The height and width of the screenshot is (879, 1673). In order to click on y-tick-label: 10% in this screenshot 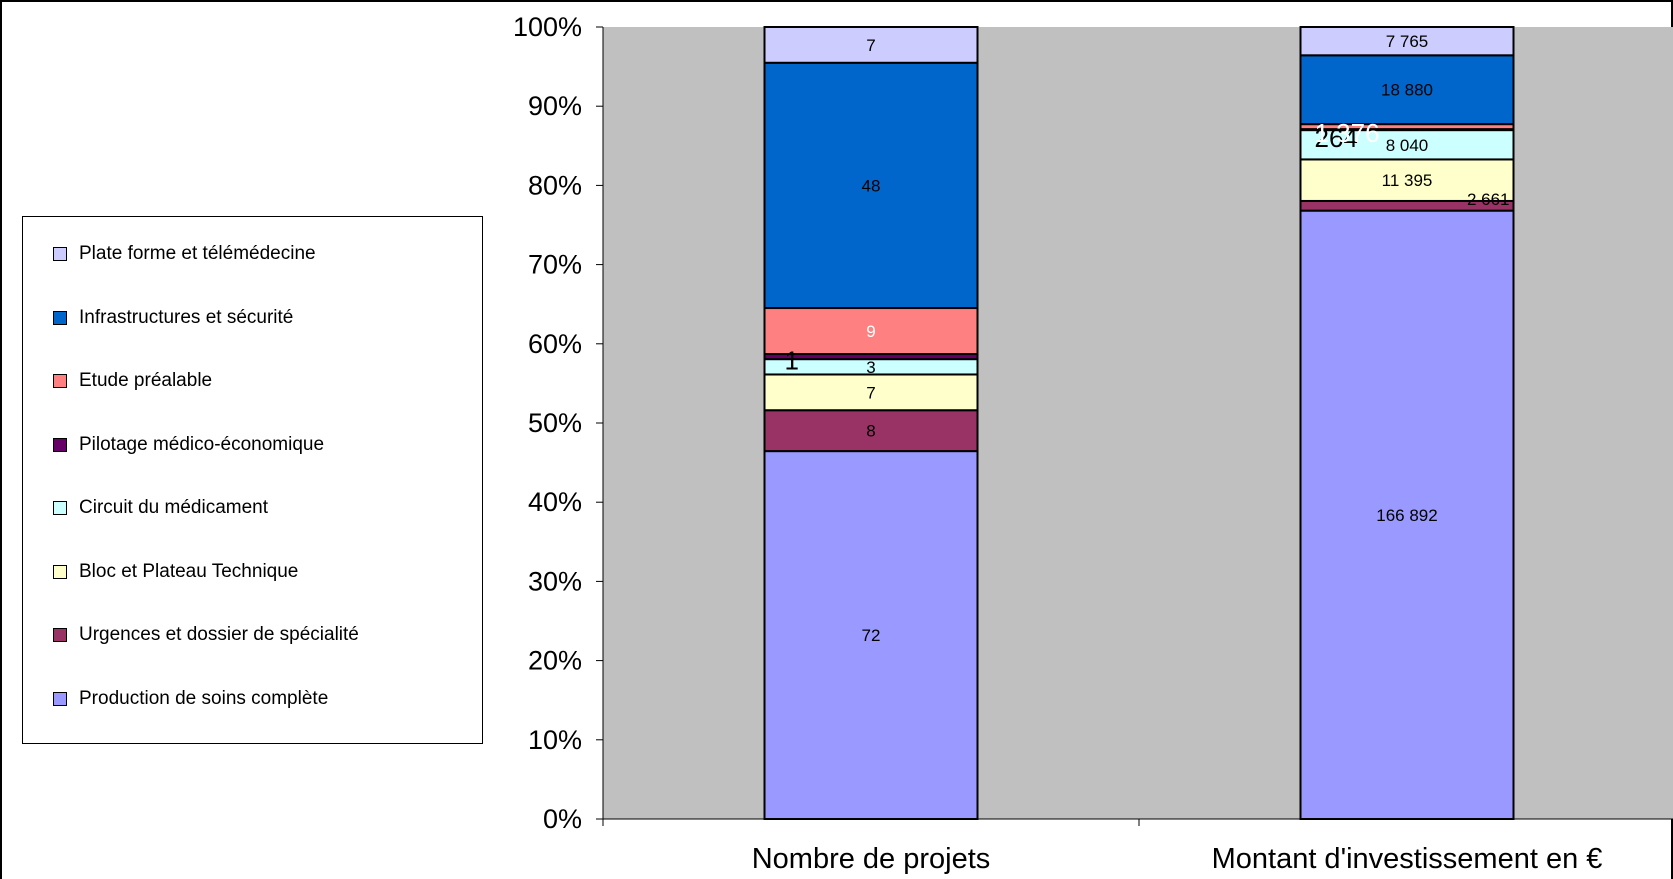, I will do `click(555, 740)`.